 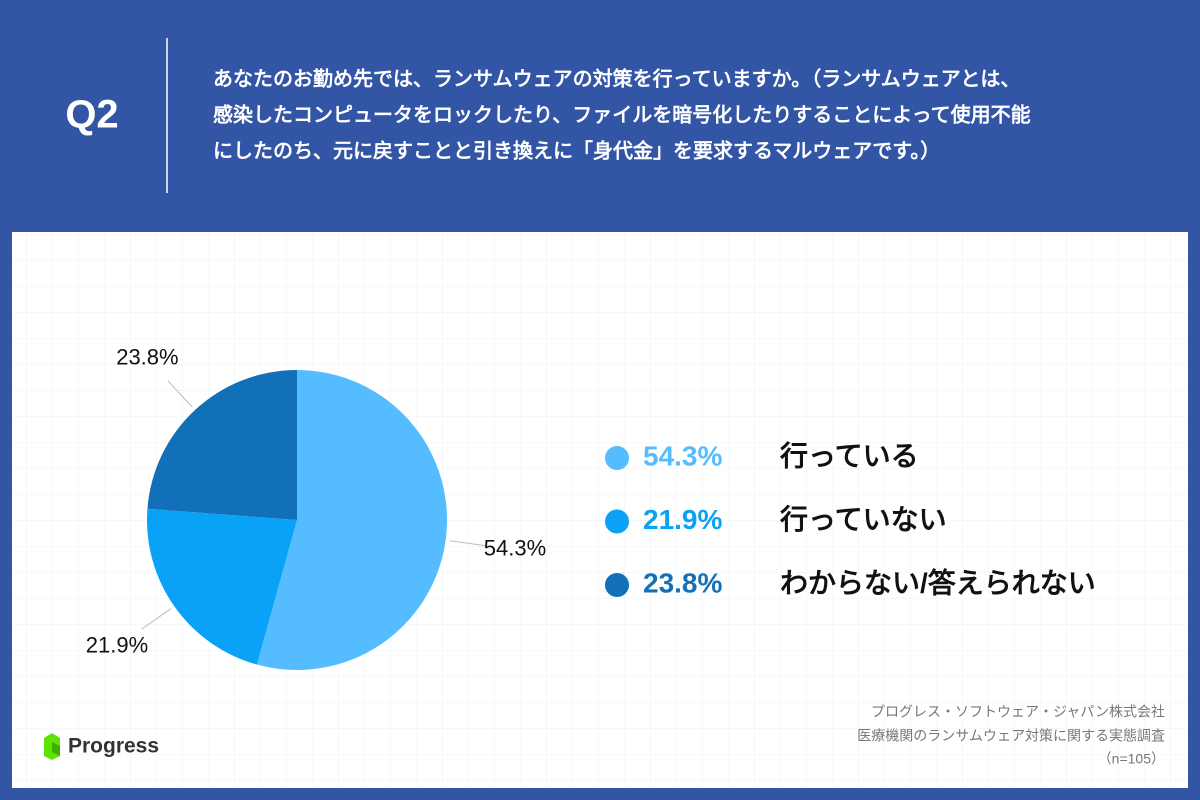 What do you see at coordinates (849, 455) in the screenshot?
I see `legend-label: 行っている` at bounding box center [849, 455].